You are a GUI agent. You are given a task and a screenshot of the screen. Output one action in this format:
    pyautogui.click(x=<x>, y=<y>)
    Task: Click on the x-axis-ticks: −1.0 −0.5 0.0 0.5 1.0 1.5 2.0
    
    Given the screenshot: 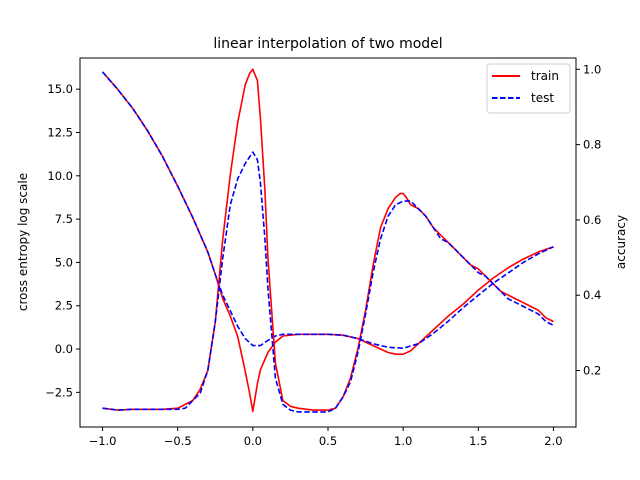 What is the action you would take?
    pyautogui.click(x=326, y=437)
    